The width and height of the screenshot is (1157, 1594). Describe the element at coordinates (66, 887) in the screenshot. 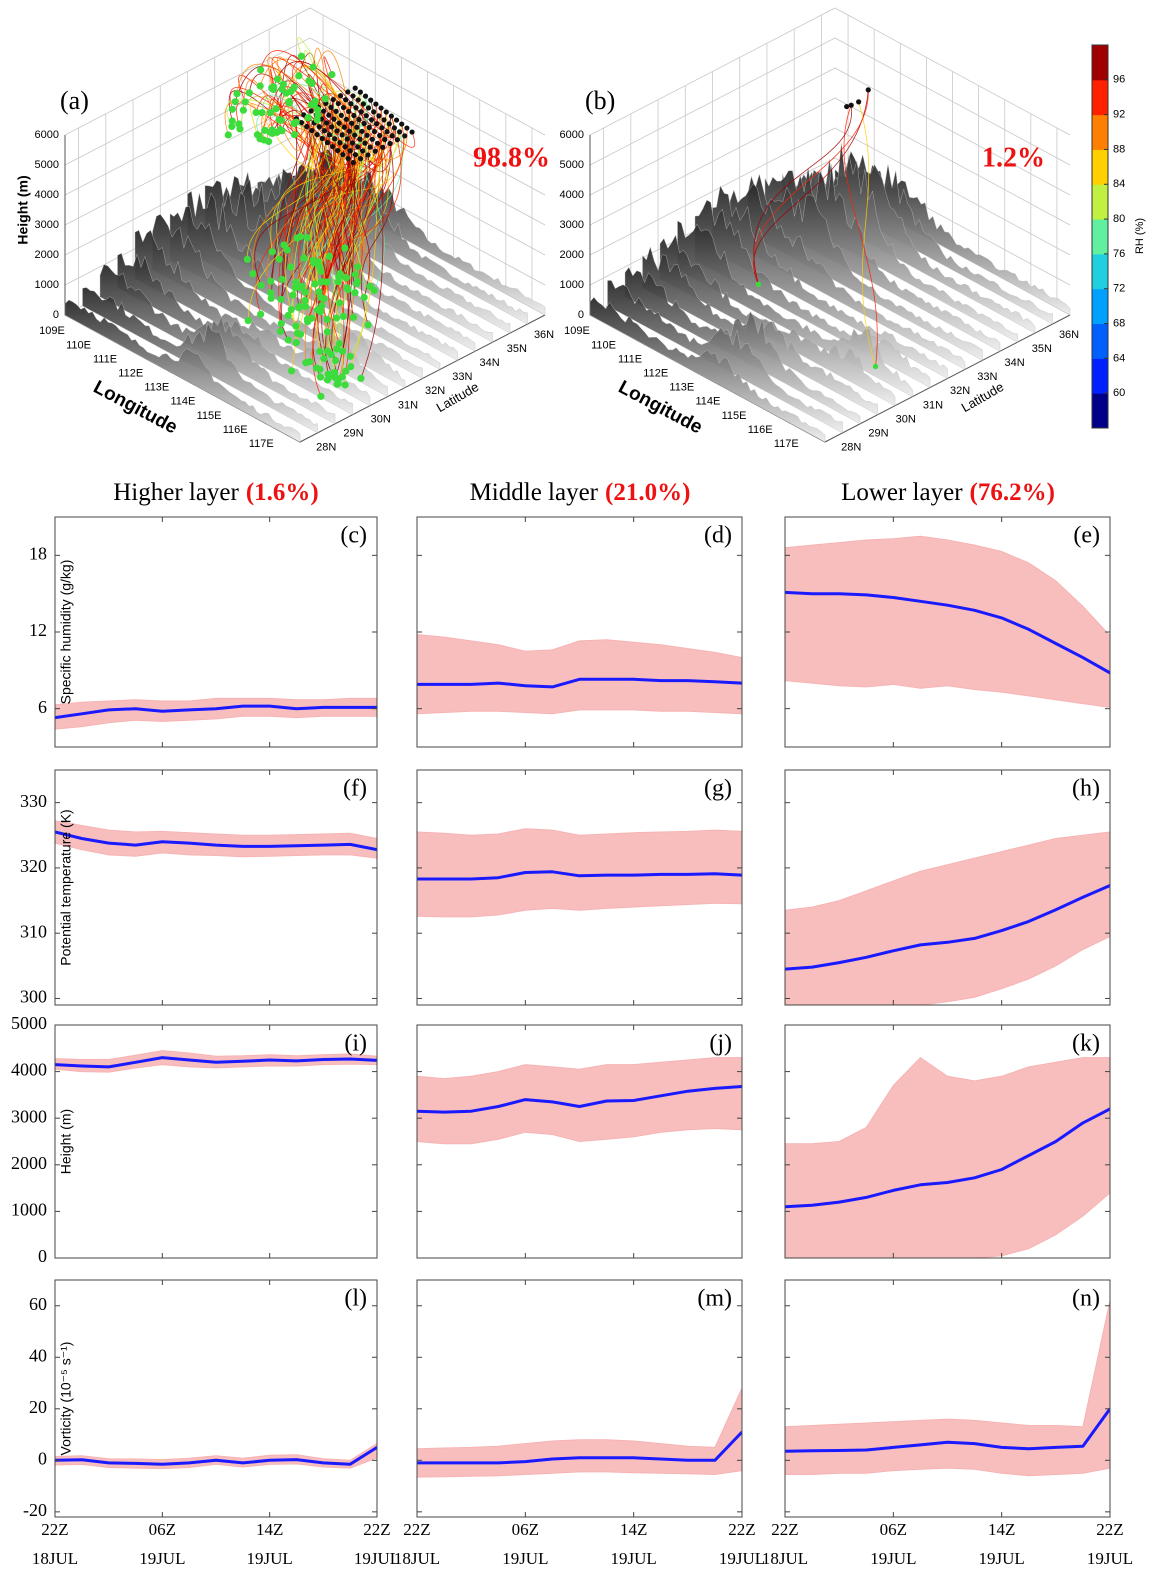

I see `y-axis-label: Potential temperature (K)` at that location.